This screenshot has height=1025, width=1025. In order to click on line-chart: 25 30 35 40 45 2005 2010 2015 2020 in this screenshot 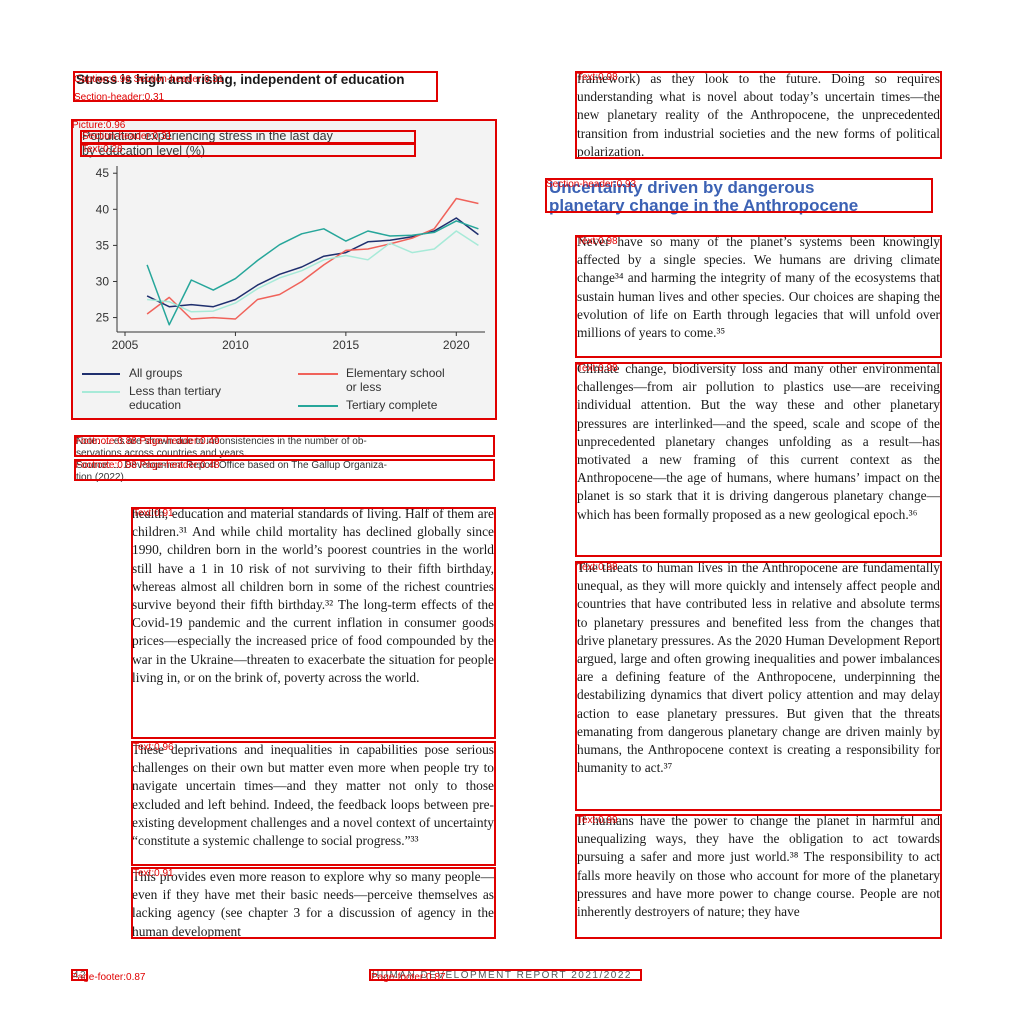, I will do `click(290, 259)`.